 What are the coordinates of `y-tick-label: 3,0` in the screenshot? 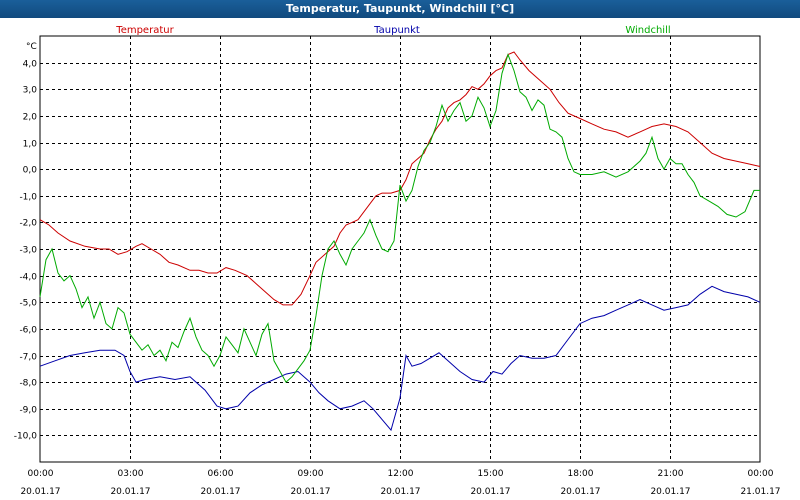 It's located at (30, 91).